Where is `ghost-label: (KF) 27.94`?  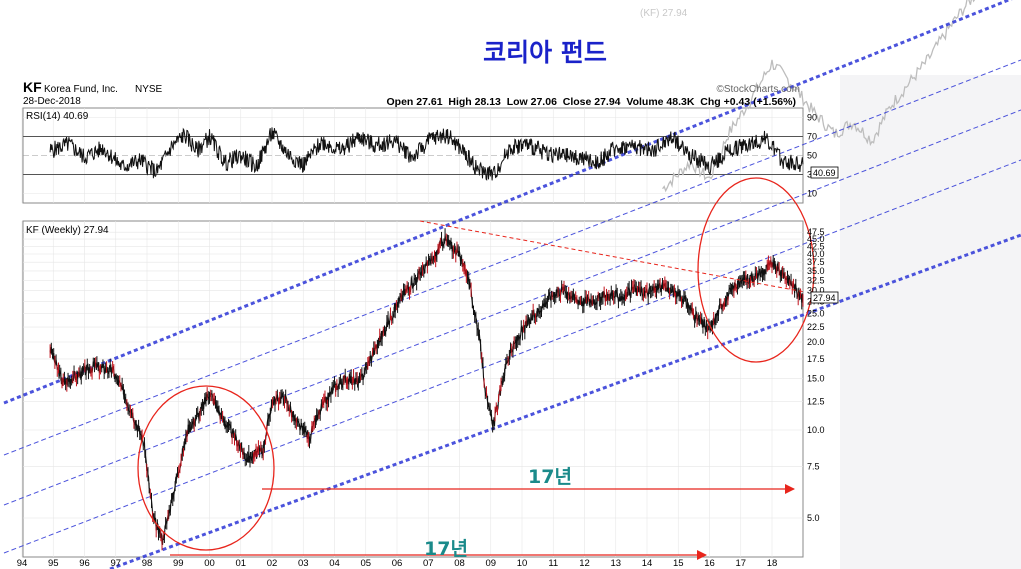 ghost-label: (KF) 27.94 is located at coordinates (664, 13).